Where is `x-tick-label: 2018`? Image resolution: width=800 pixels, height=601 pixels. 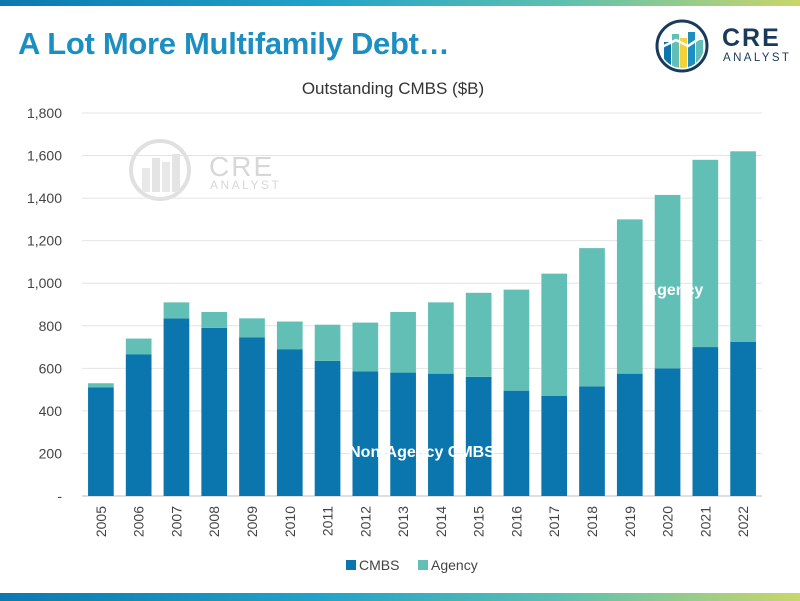
x-tick-label: 2018 is located at coordinates (592, 521).